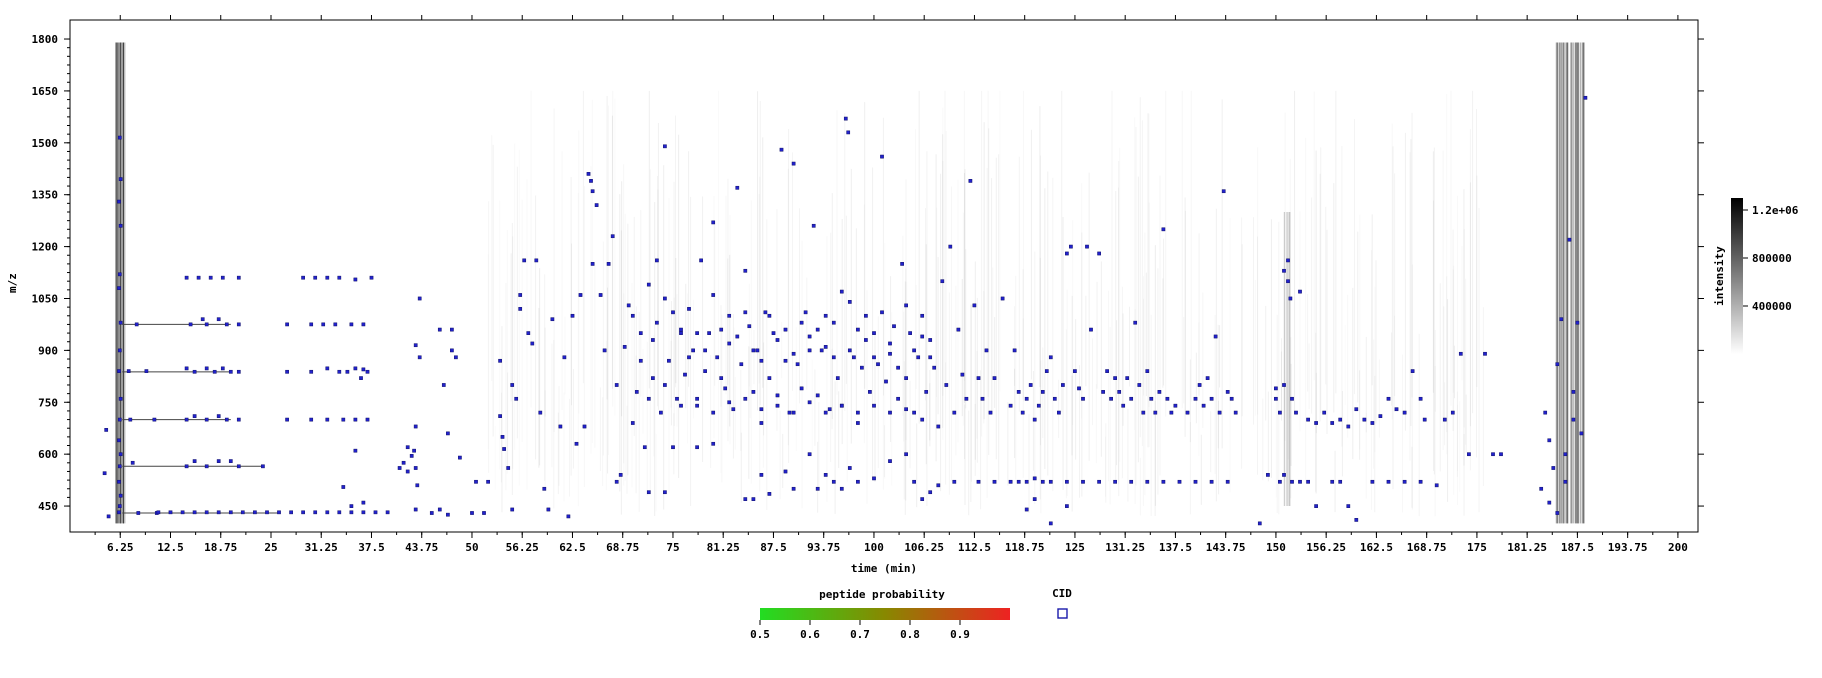 This screenshot has width=1822, height=678. I want to click on x-tick-label: 50, so click(471, 547).